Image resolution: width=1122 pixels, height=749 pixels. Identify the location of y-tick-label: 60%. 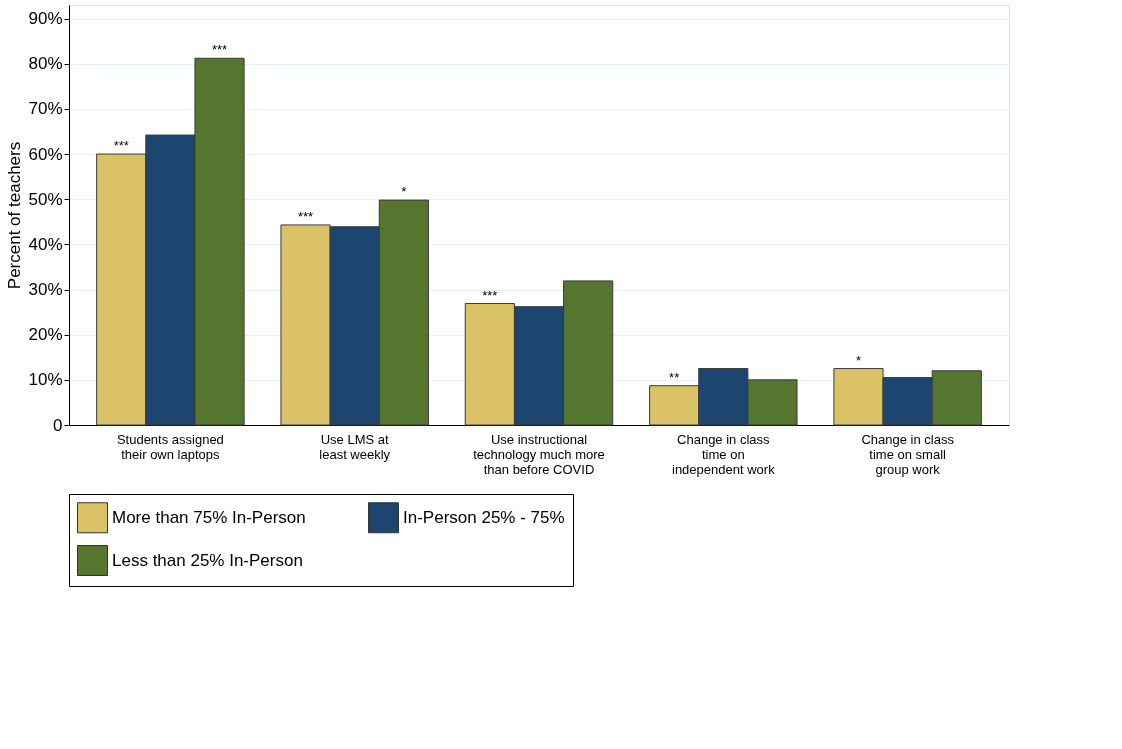
(45, 154).